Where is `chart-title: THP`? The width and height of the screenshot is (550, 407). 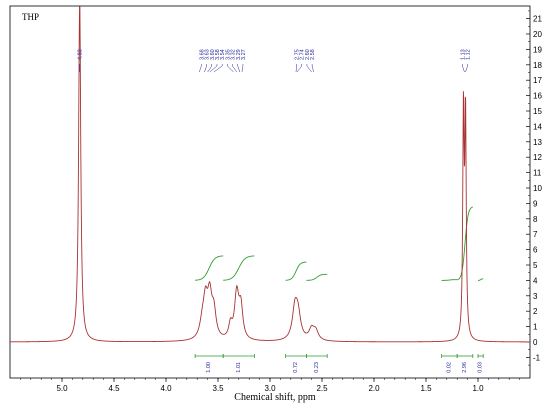 chart-title: THP is located at coordinates (30, 17).